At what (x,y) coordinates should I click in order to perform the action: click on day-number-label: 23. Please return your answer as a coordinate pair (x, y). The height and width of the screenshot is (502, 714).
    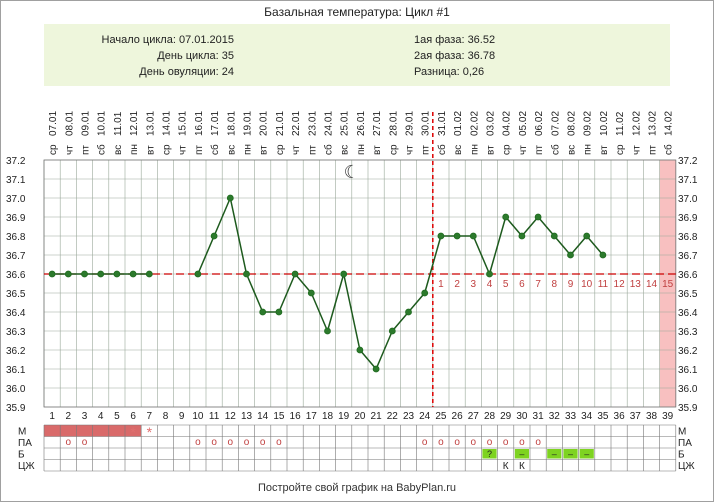
    Looking at the image, I should click on (409, 416).